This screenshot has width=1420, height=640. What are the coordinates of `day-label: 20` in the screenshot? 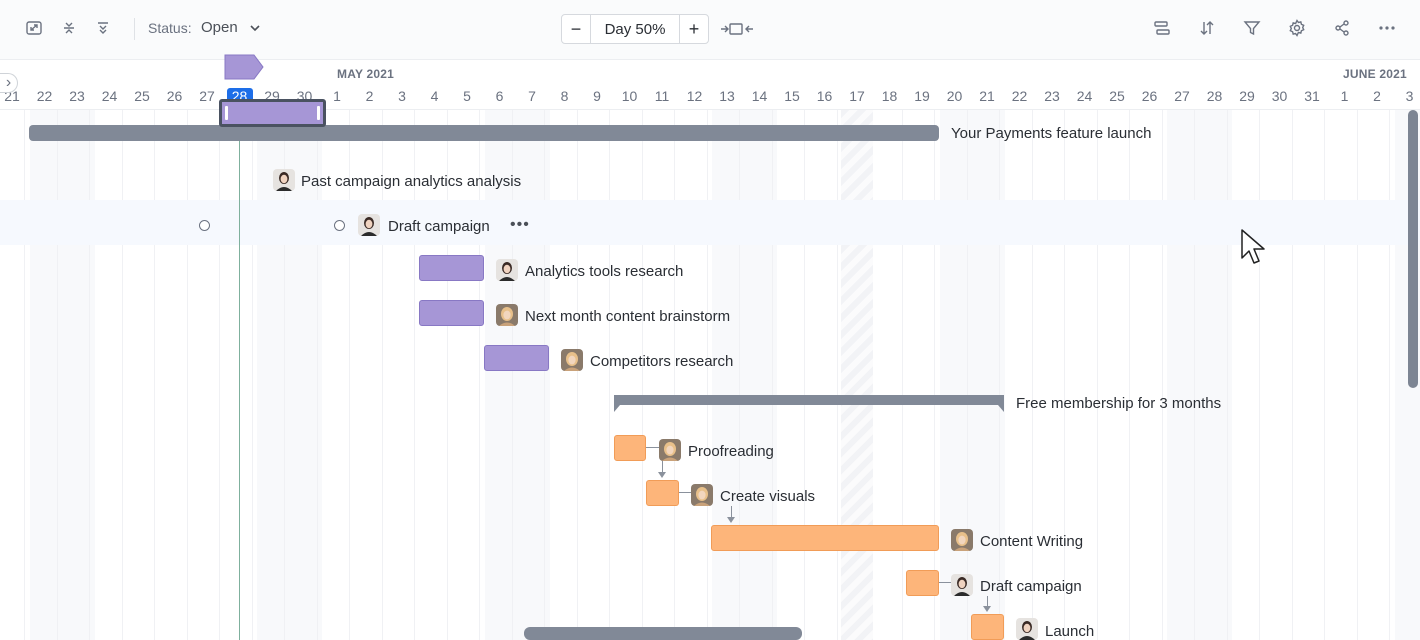 It's located at (954, 96).